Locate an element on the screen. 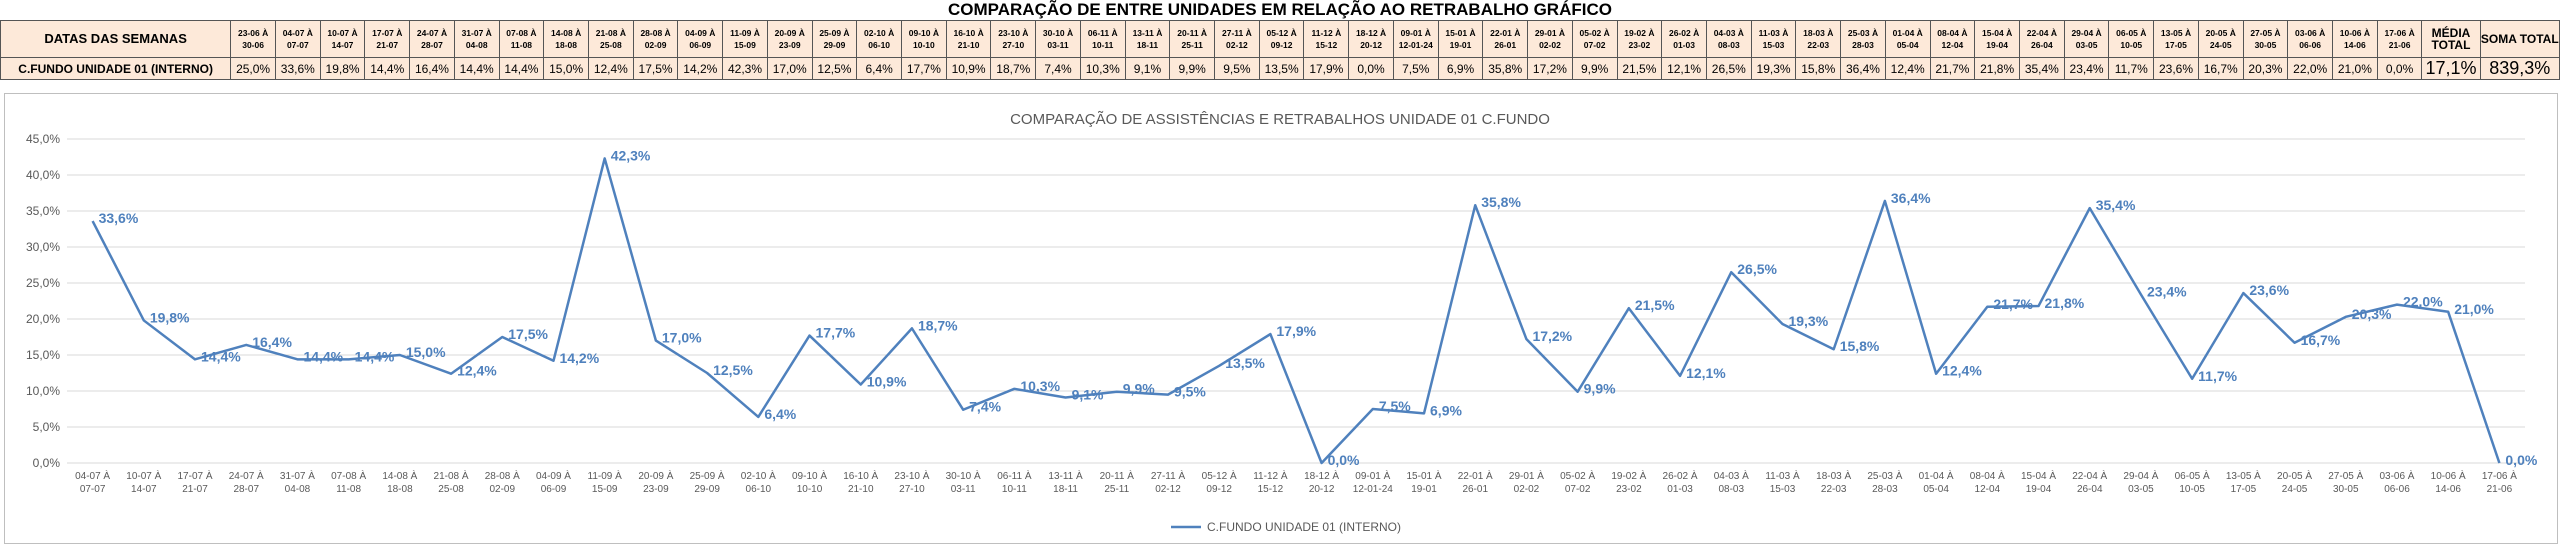  week-header: 24-07 À 28-07 is located at coordinates (432, 39).